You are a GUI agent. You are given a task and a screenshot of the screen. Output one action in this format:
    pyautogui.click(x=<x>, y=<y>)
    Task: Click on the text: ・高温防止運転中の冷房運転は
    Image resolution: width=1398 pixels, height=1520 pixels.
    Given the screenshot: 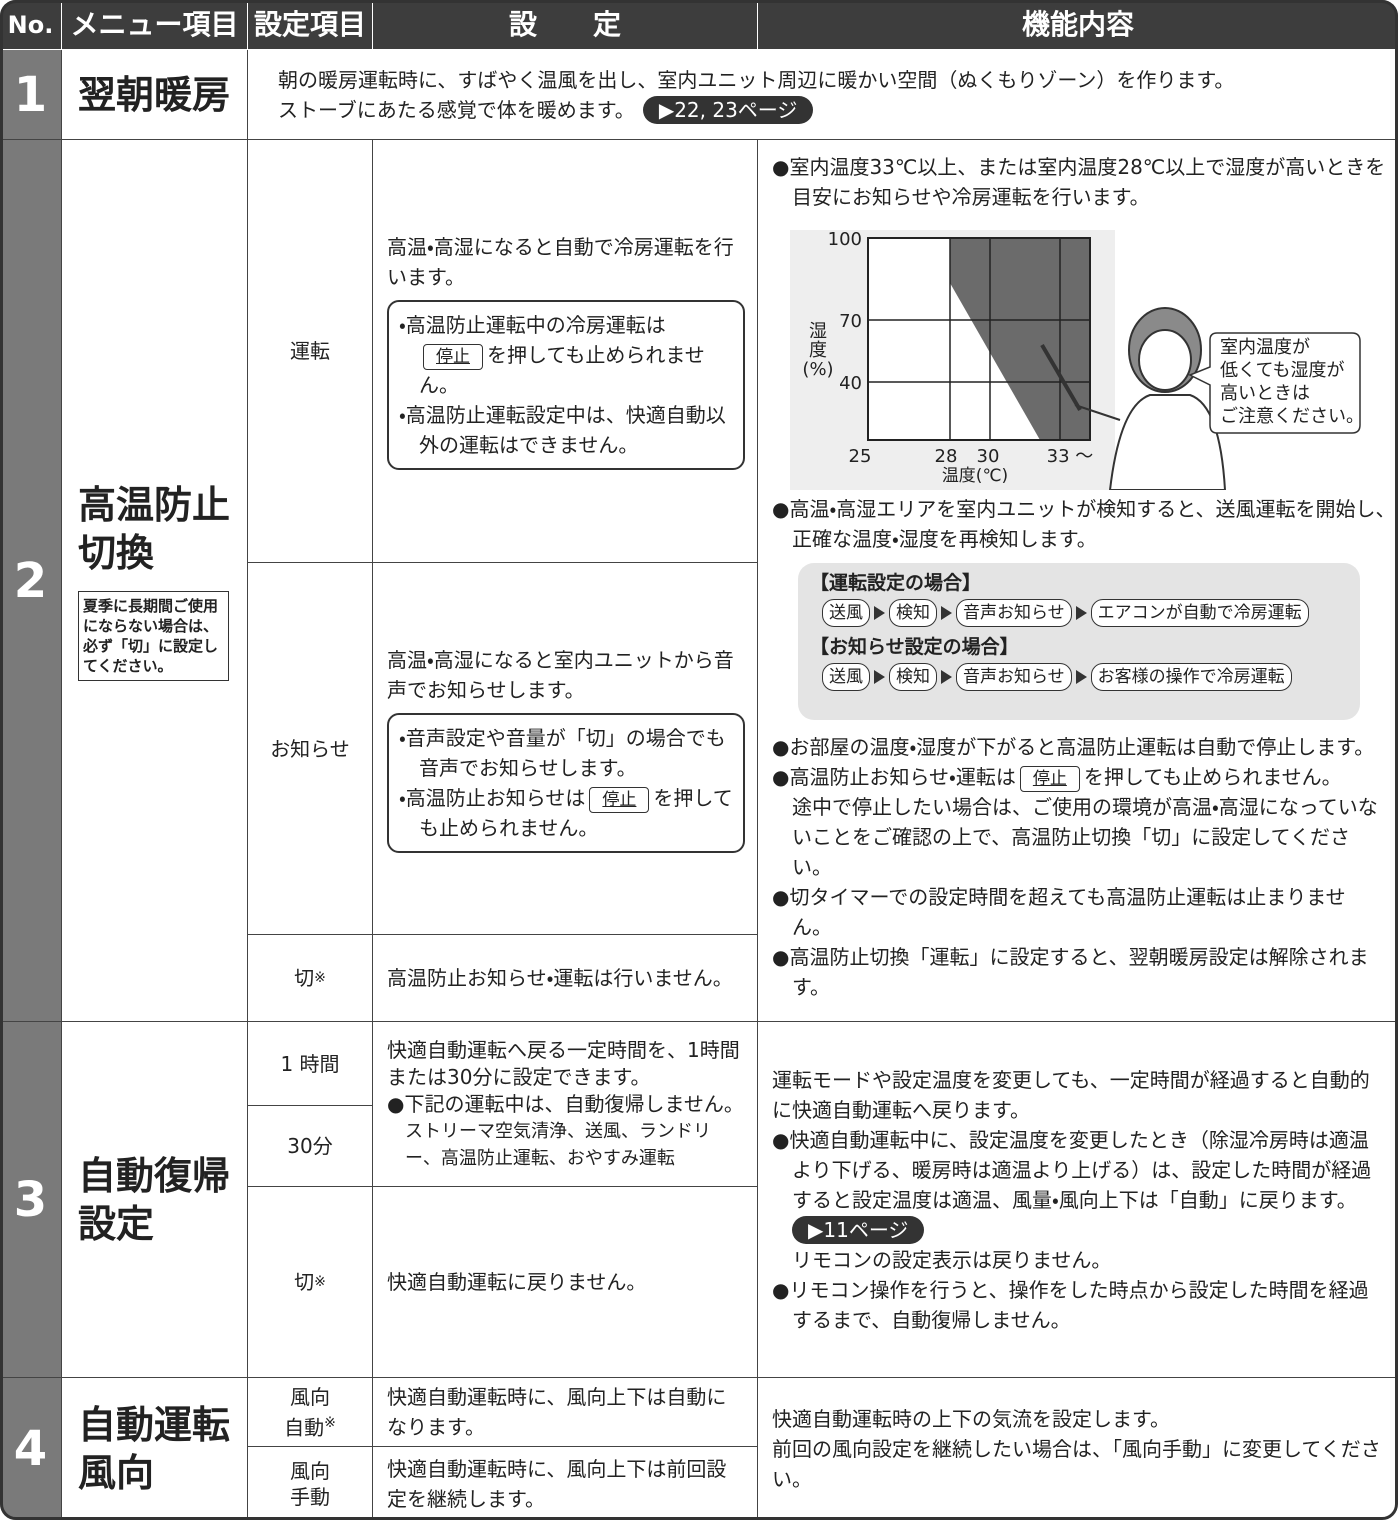 What is the action you would take?
    pyautogui.click(x=532, y=325)
    